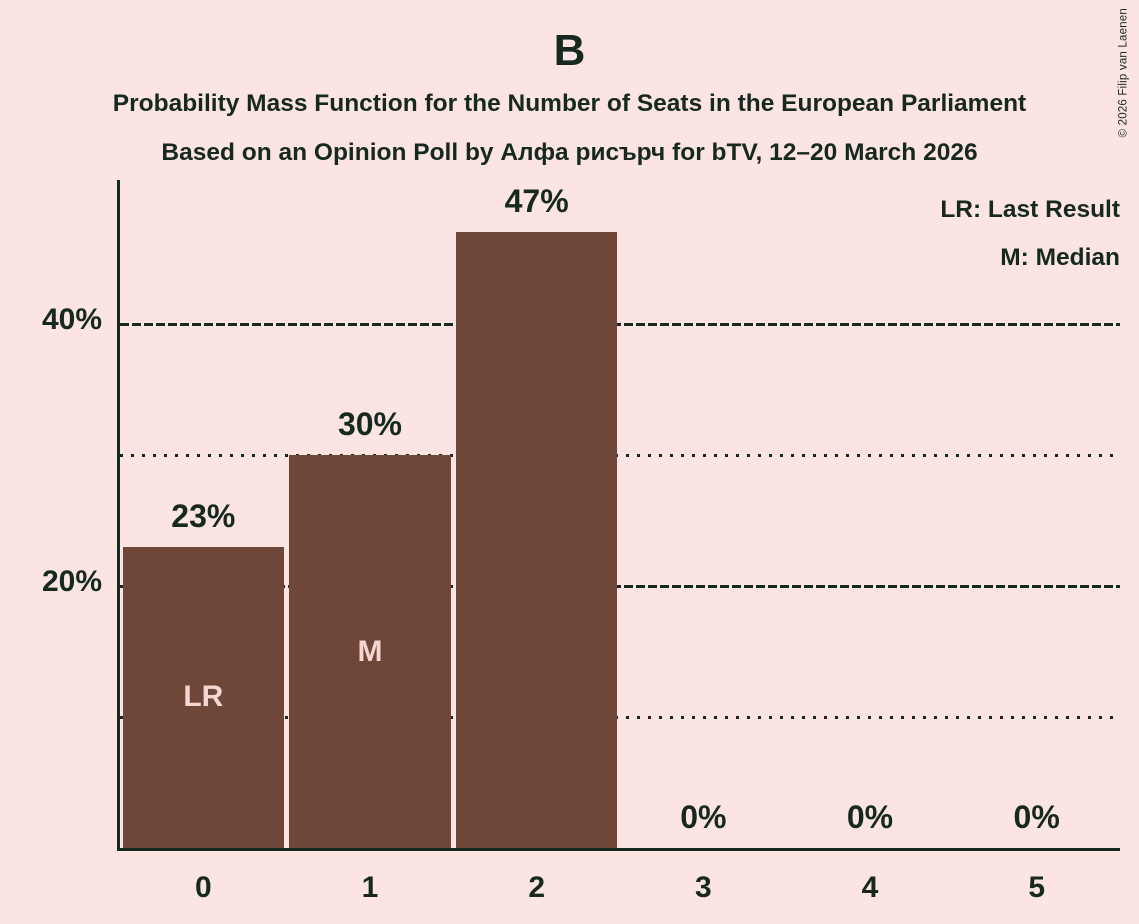  What do you see at coordinates (203, 515) in the screenshot?
I see `bar-value-label-0: 23%` at bounding box center [203, 515].